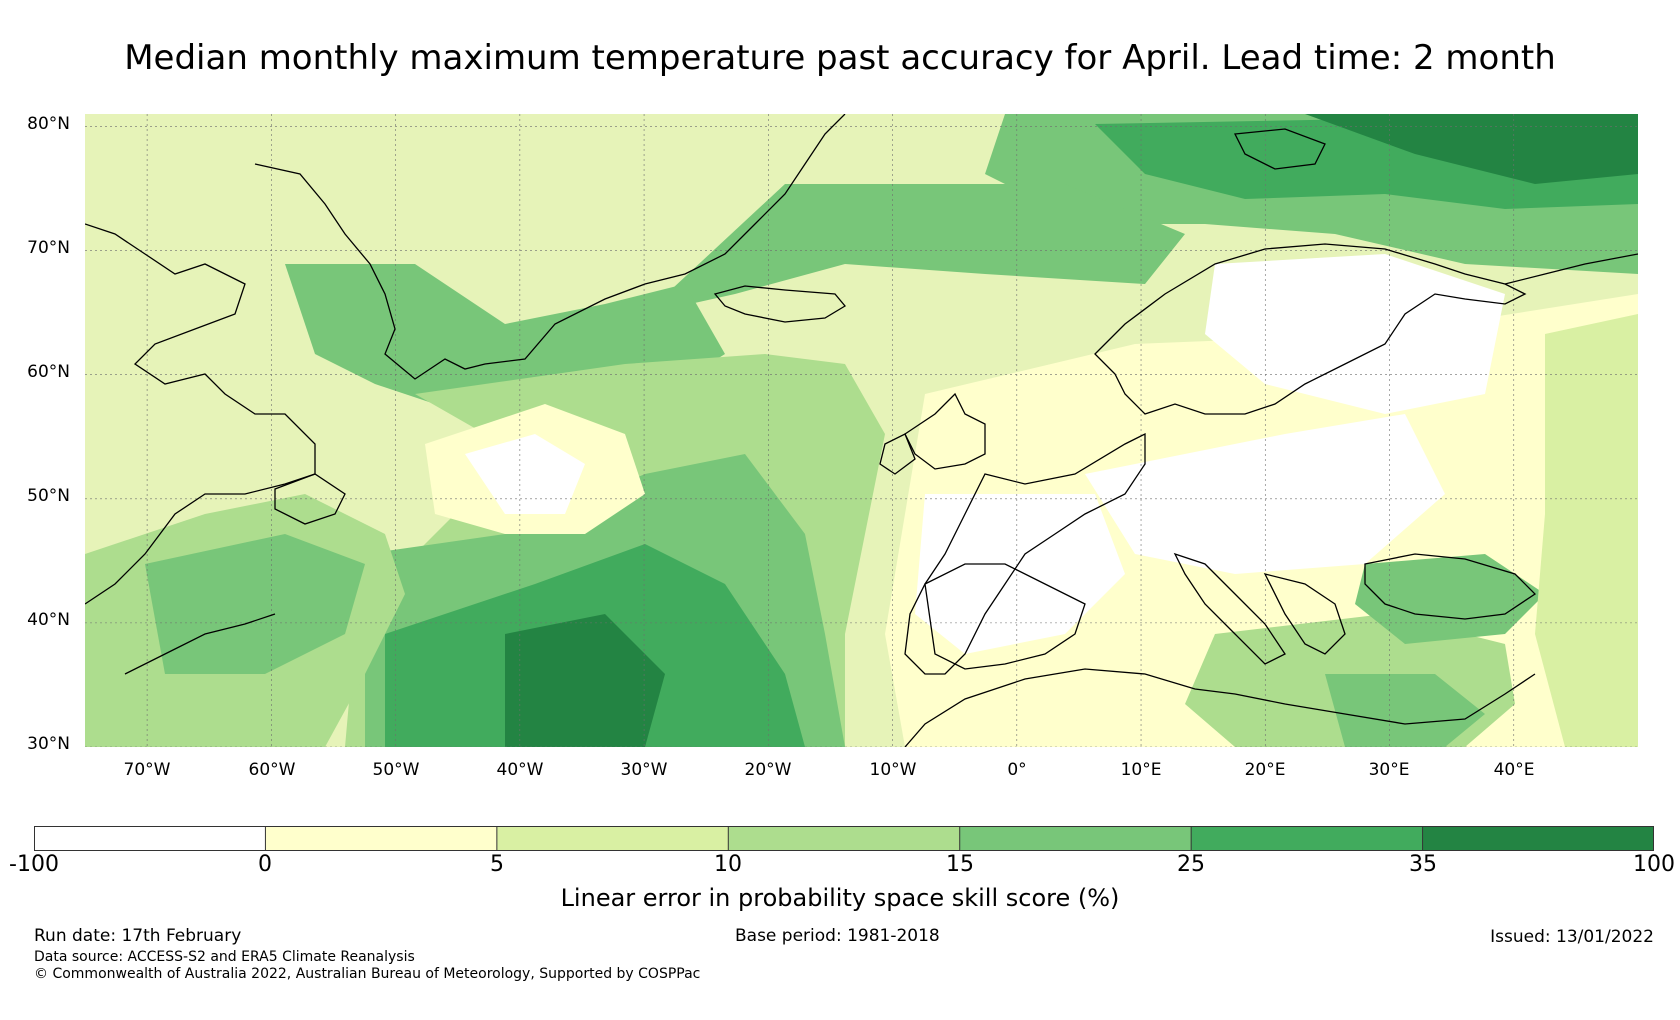 This screenshot has height=1020, width=1680. I want to click on lat-label-30n: 30°N, so click(48, 744).